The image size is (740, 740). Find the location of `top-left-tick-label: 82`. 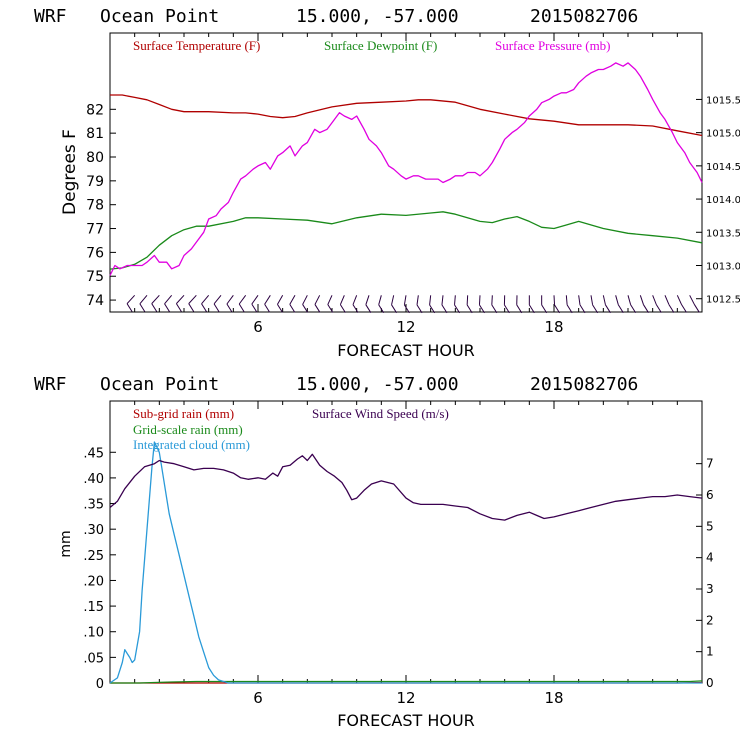

top-left-tick-label: 82 is located at coordinates (95, 110).